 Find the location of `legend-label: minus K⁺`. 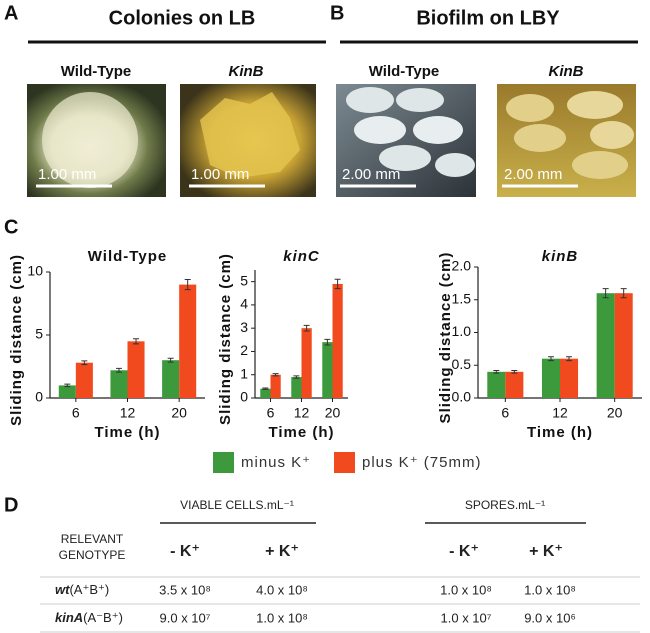

legend-label: minus K⁺ is located at coordinates (276, 462).